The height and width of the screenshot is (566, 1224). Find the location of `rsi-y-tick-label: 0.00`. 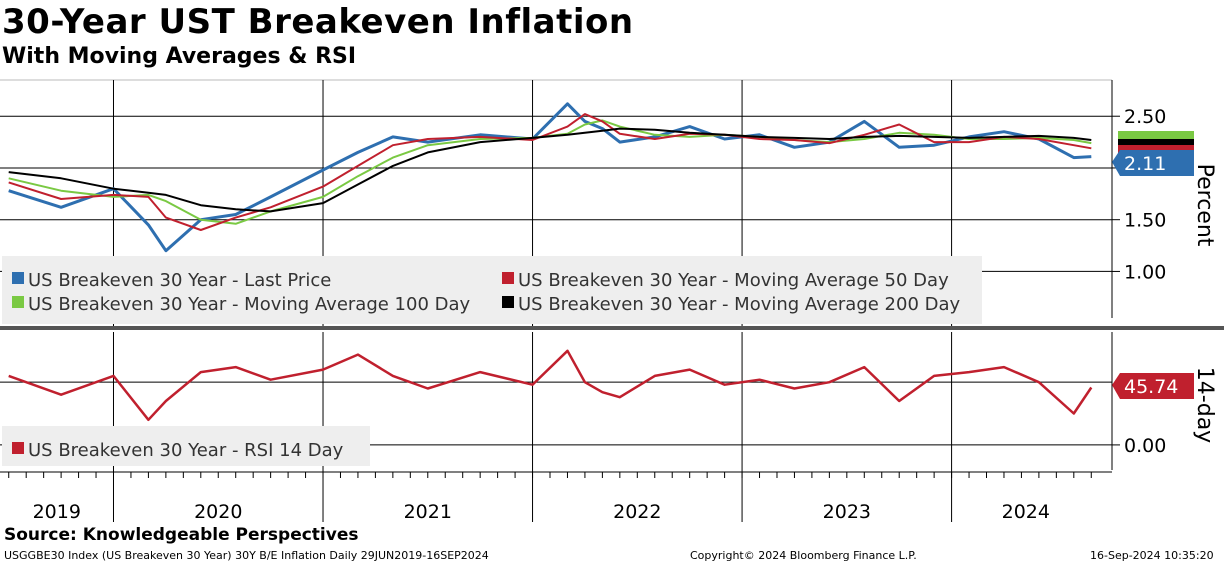

rsi-y-tick-label: 0.00 is located at coordinates (1145, 446).